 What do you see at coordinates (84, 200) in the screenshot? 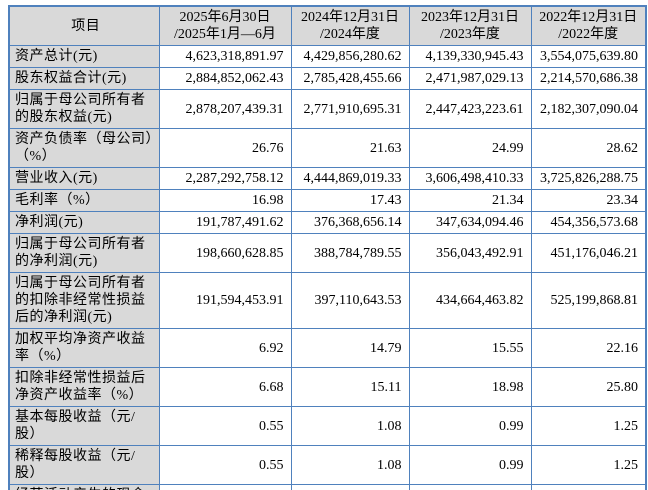
I see `row-label: 毛利率（%）` at bounding box center [84, 200].